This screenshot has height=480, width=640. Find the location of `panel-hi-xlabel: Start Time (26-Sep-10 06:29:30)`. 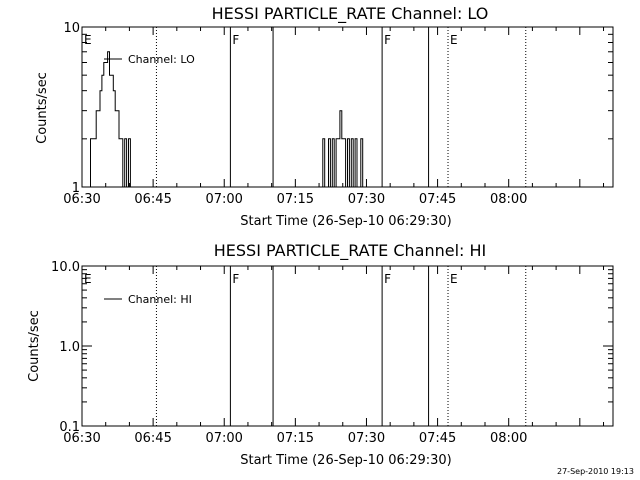

panel-hi-xlabel: Start Time (26-Sep-10 06:29:30) is located at coordinates (345, 460).